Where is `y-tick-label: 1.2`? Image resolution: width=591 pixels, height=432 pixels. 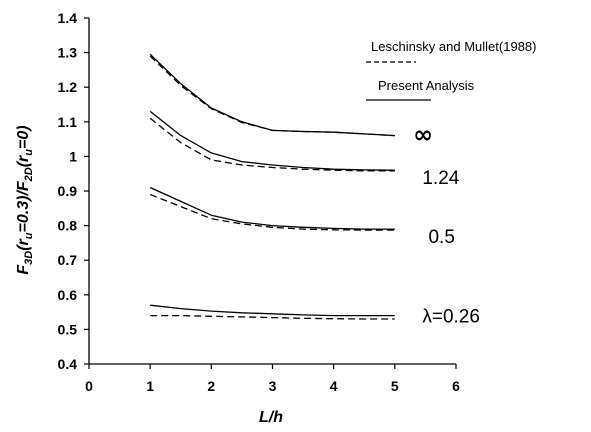
y-tick-label: 1.2 is located at coordinates (68, 87).